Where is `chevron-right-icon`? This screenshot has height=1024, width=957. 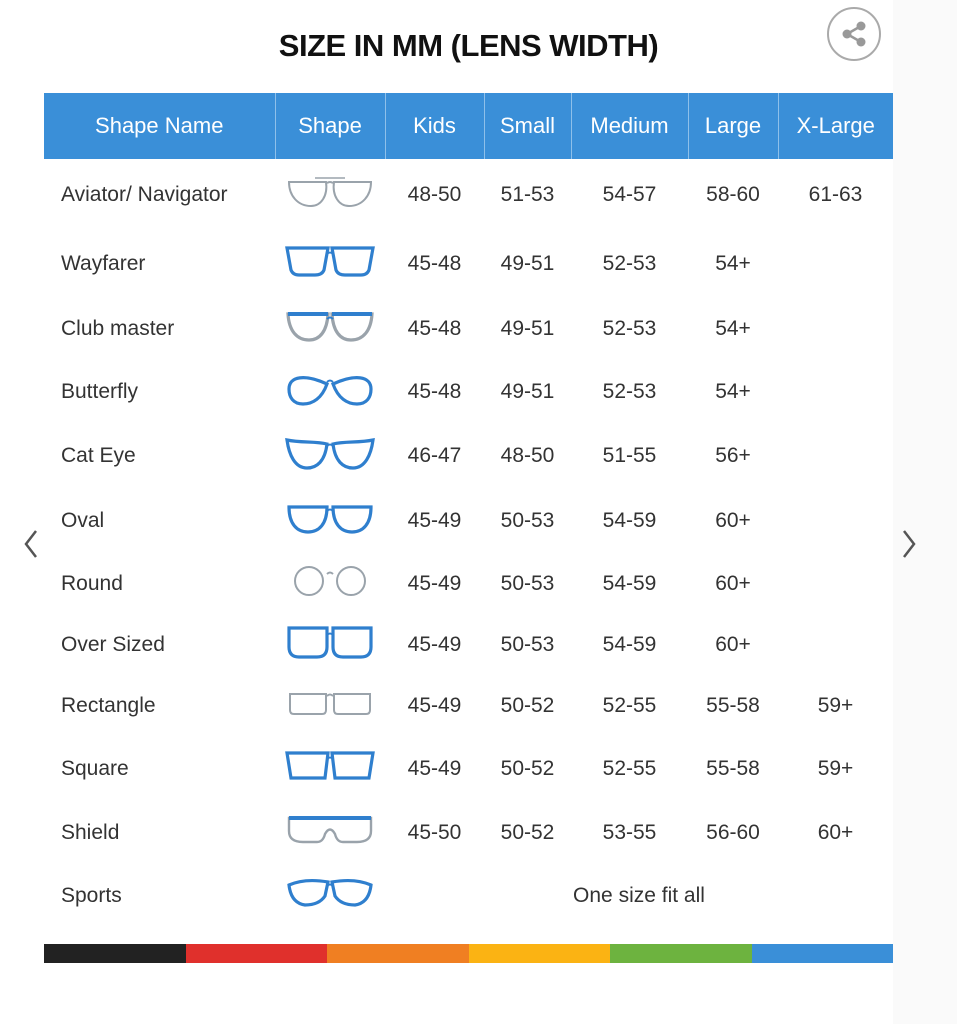
chevron-right-icon is located at coordinates (909, 544).